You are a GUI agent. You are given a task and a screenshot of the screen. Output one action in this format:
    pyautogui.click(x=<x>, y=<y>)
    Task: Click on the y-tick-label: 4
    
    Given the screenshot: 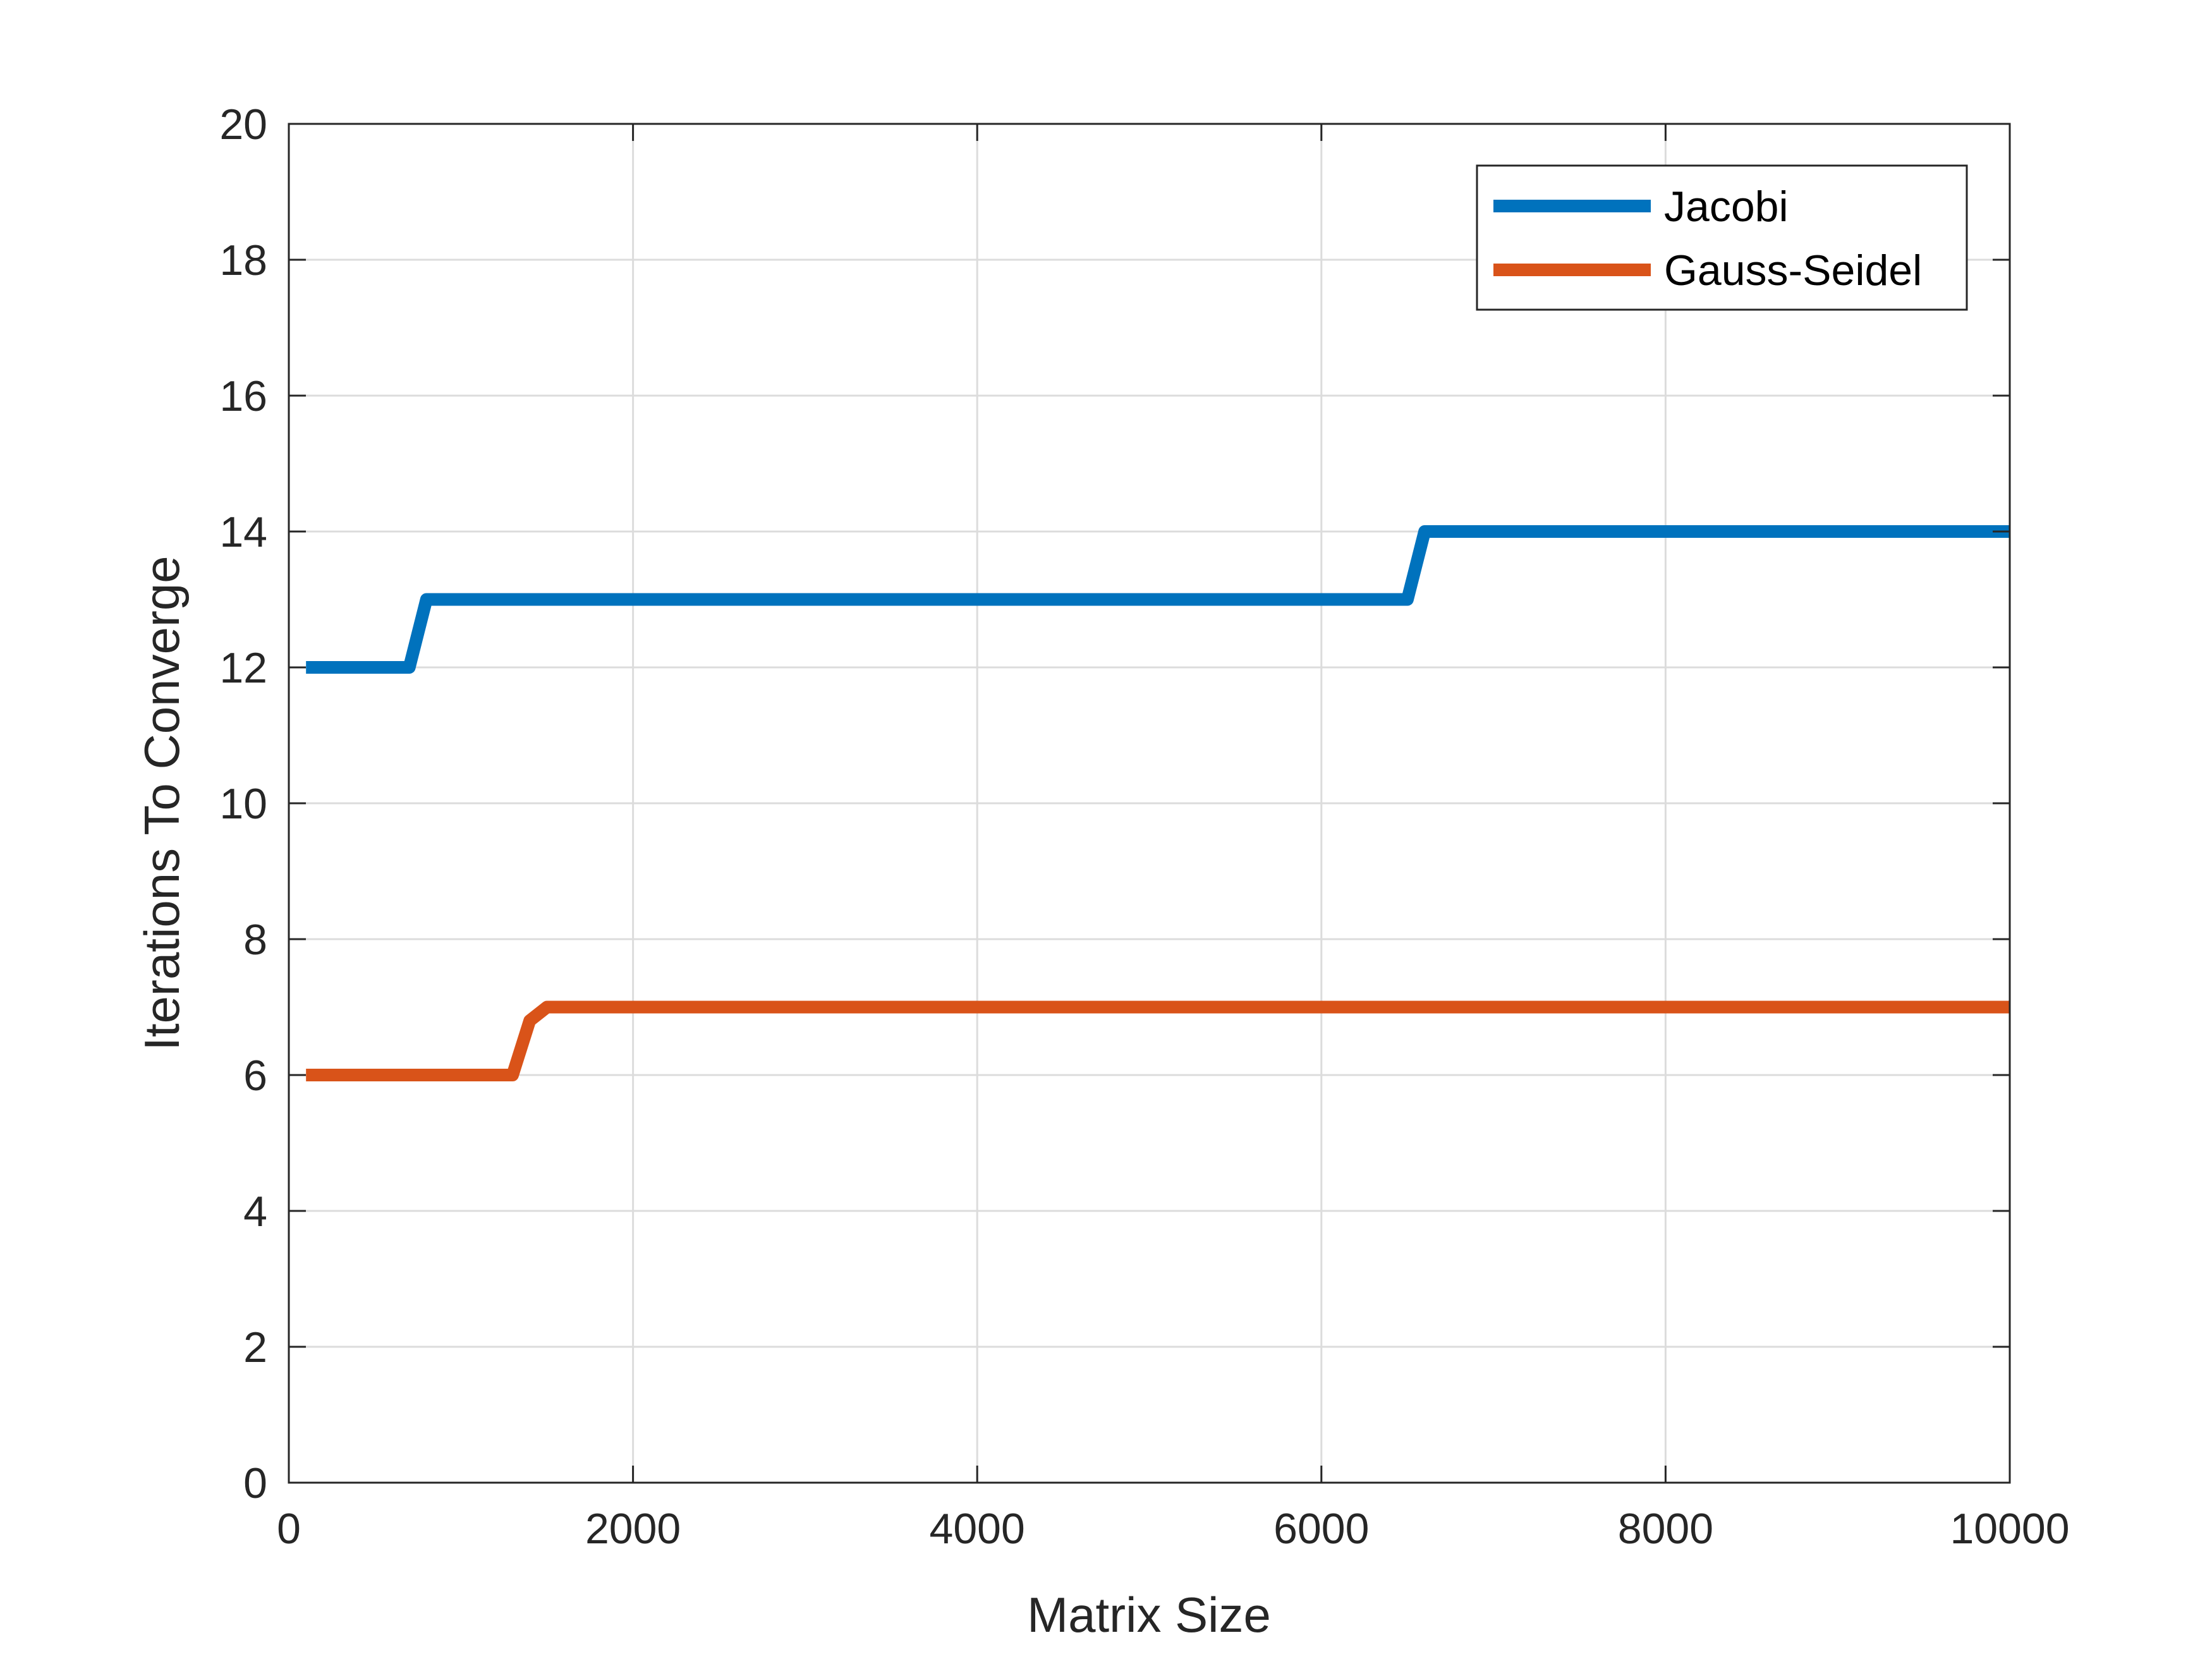 What is the action you would take?
    pyautogui.click(x=255, y=1212)
    